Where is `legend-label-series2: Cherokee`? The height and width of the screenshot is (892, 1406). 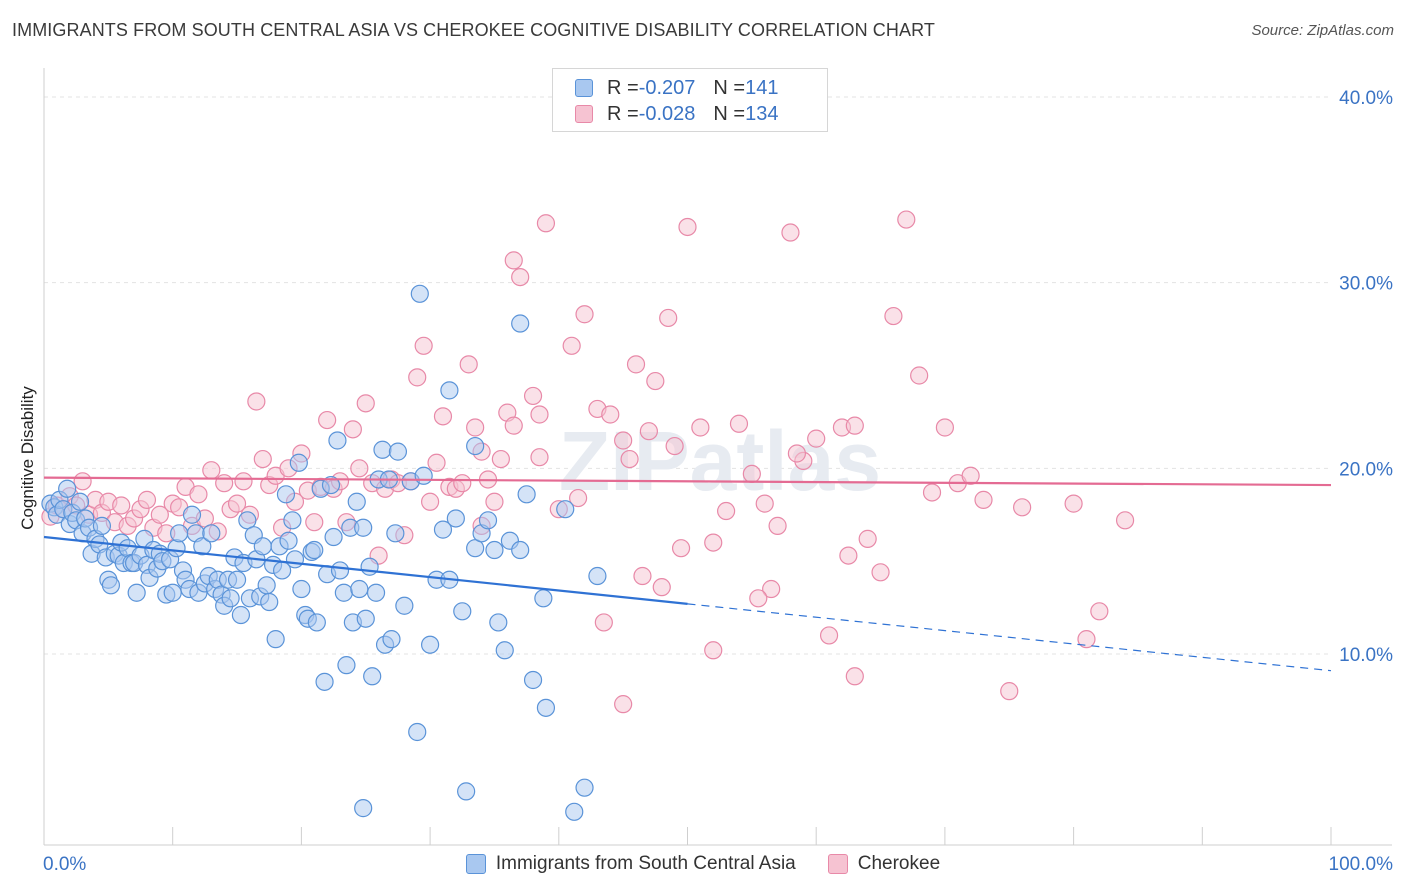 legend-label-series2: Cherokee is located at coordinates (899, 863).